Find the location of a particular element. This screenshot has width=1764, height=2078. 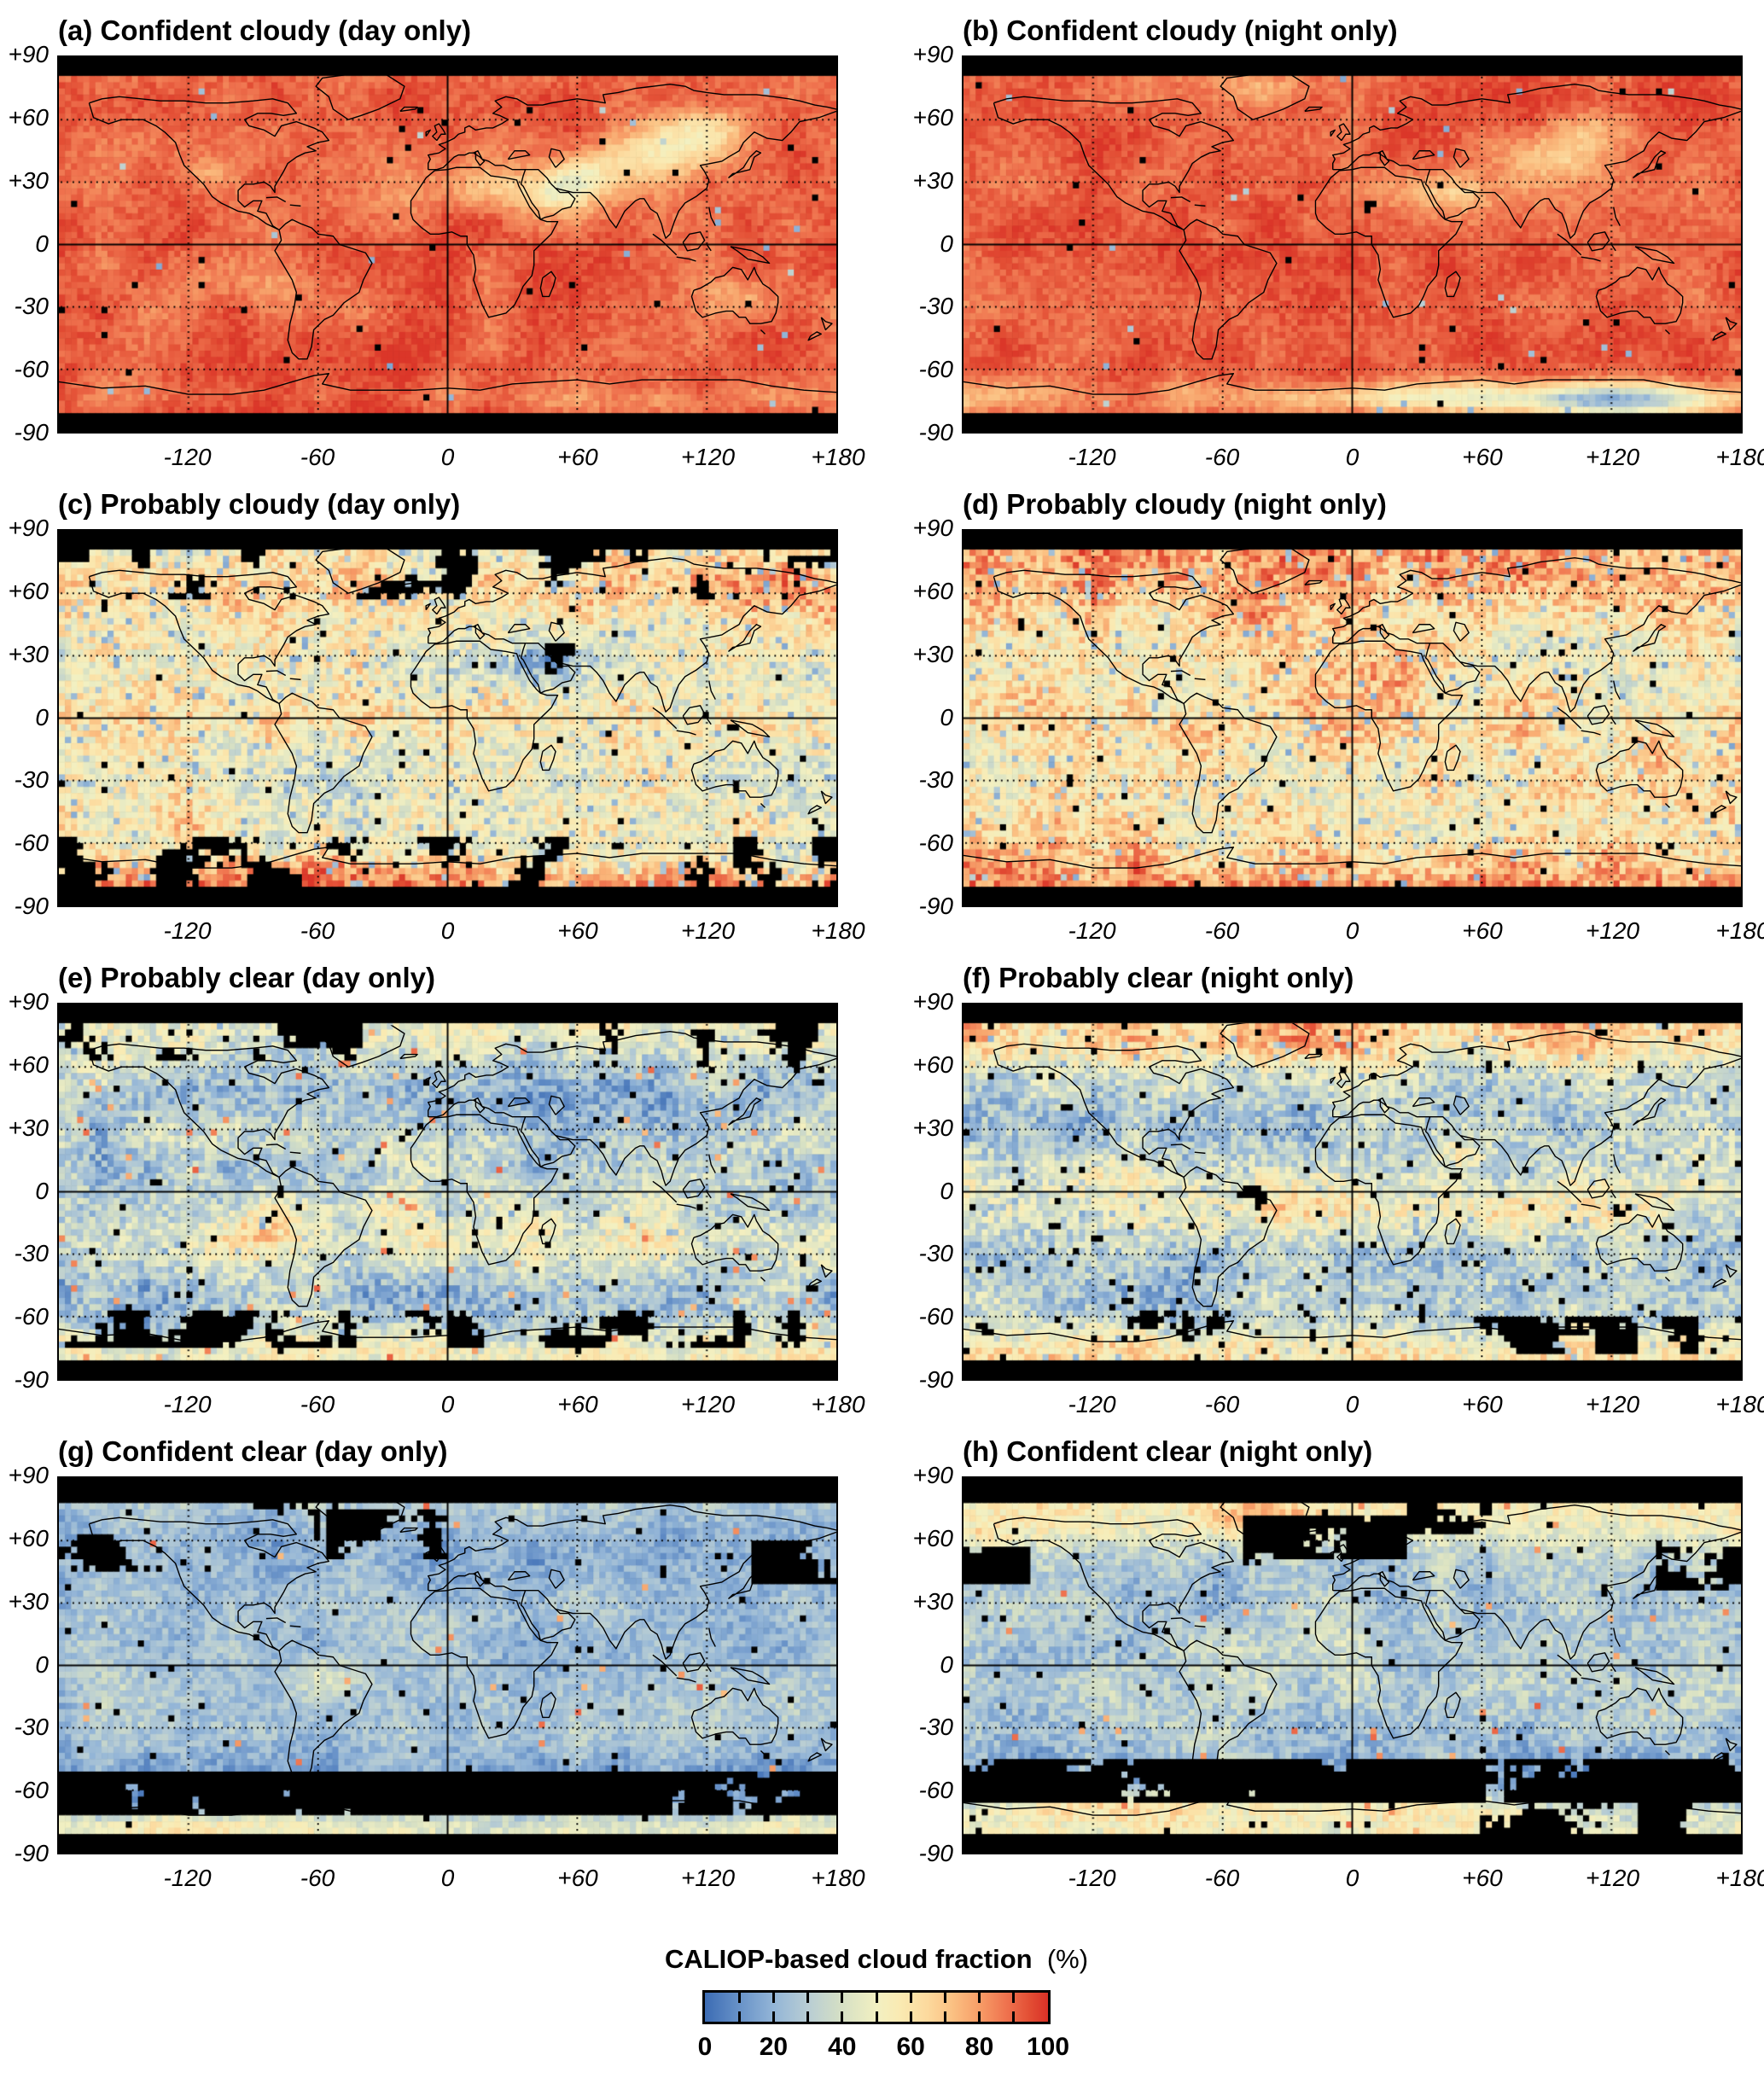

cloud-fraction-heatmap-h is located at coordinates (1353, 1665).